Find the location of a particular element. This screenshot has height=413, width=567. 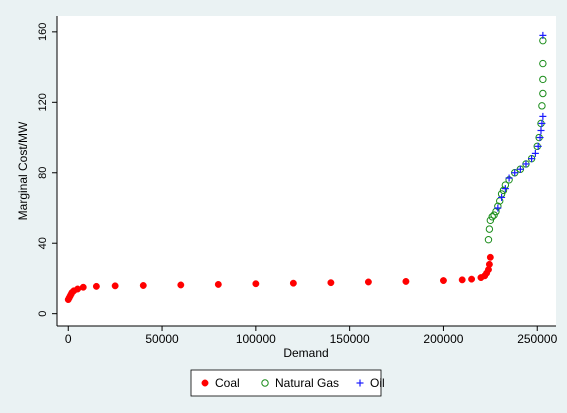

x-tick-label: 250000 is located at coordinates (537, 339).